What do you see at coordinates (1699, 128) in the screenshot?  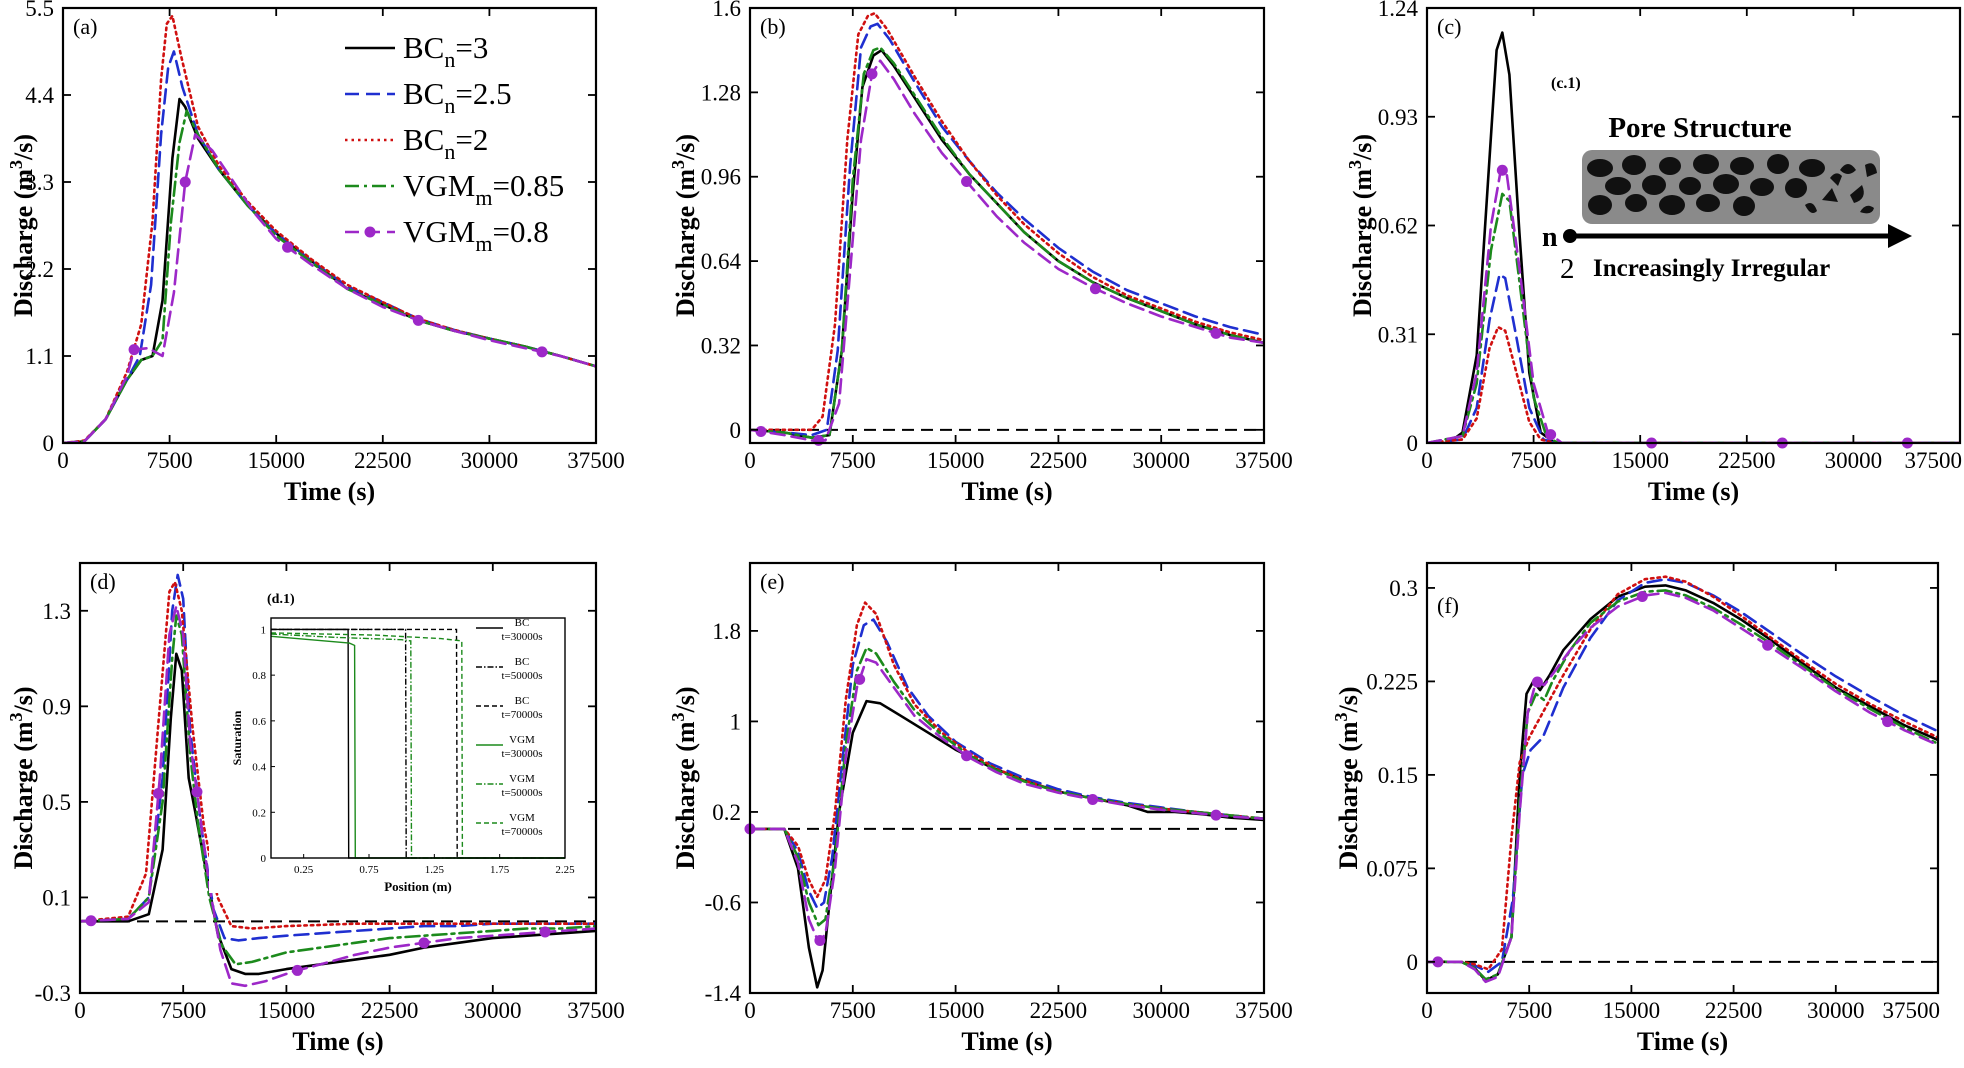 I see `inset-title: Pore Structure` at bounding box center [1699, 128].